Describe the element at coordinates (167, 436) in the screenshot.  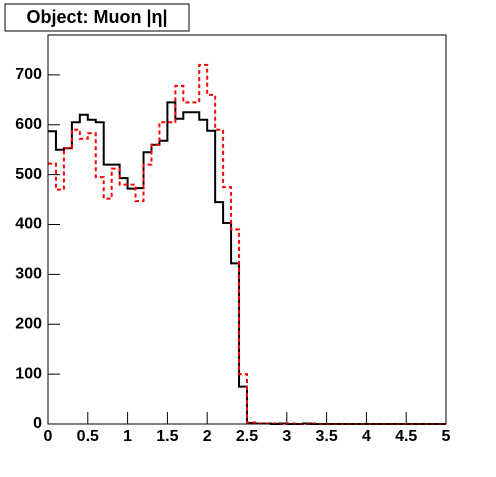
I see `x-tick-label: 1.5` at that location.